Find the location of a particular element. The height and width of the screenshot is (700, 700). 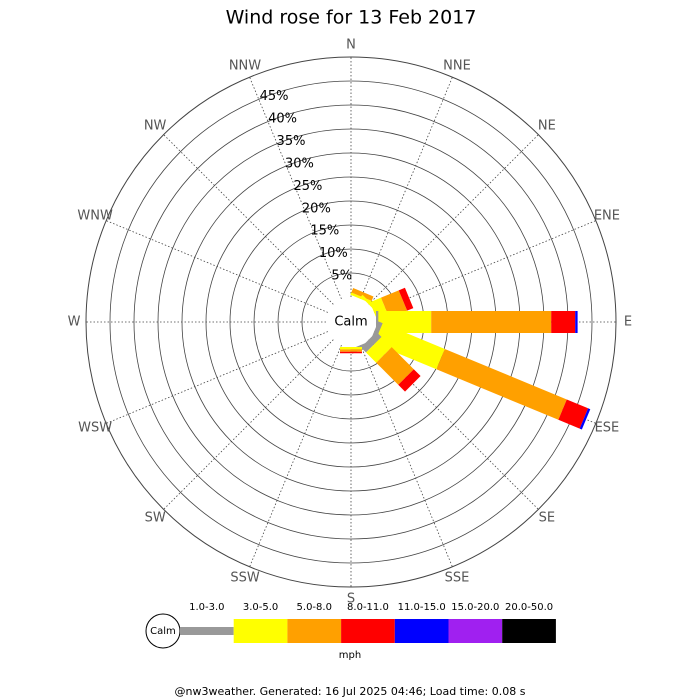

ring-label: 25% is located at coordinates (307, 186).